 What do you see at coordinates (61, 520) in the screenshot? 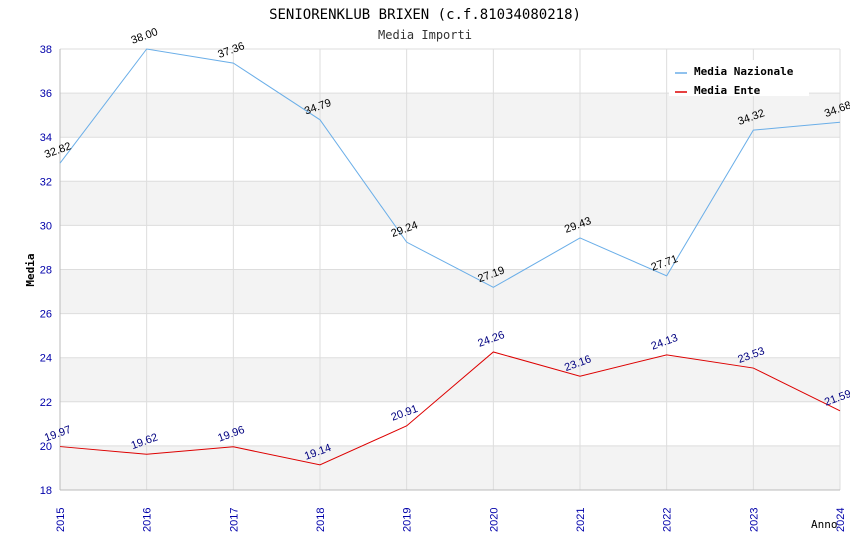
I see `x-tick-label: 2015` at bounding box center [61, 520].